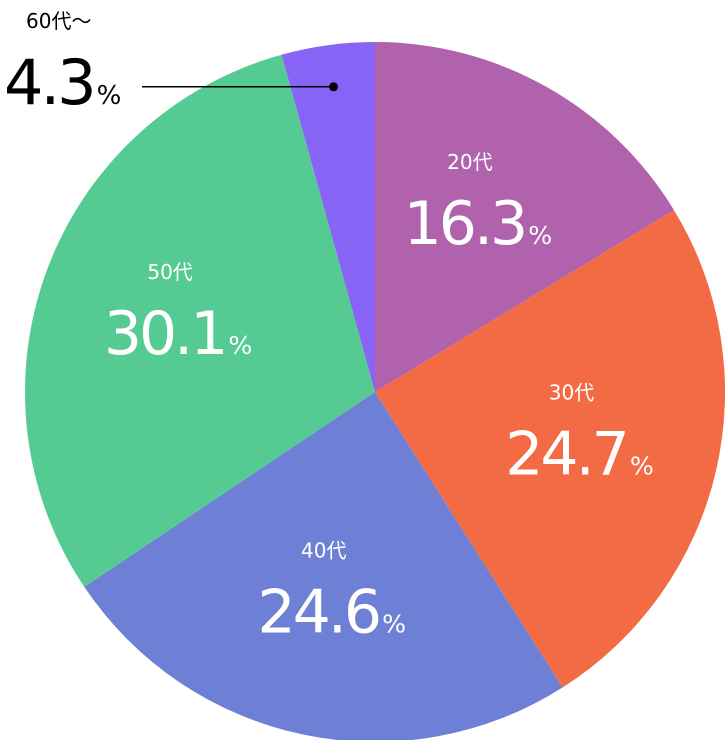 The width and height of the screenshot is (725, 740). Describe the element at coordinates (323, 551) in the screenshot. I see `category-label: 40代` at that location.